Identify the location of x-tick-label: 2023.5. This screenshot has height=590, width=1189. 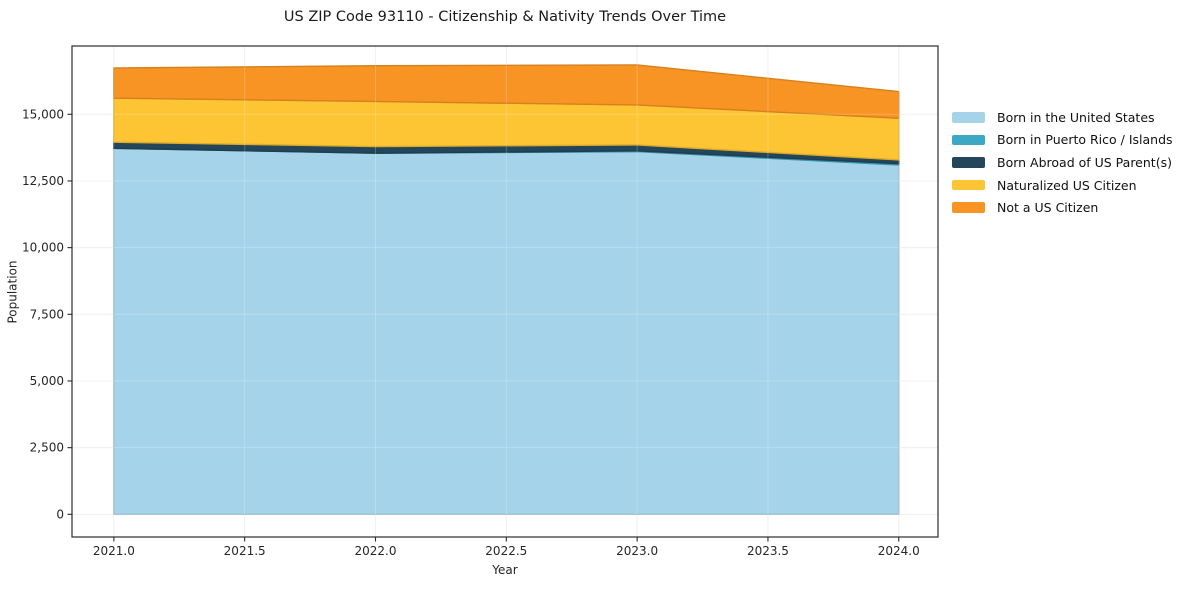
(768, 551).